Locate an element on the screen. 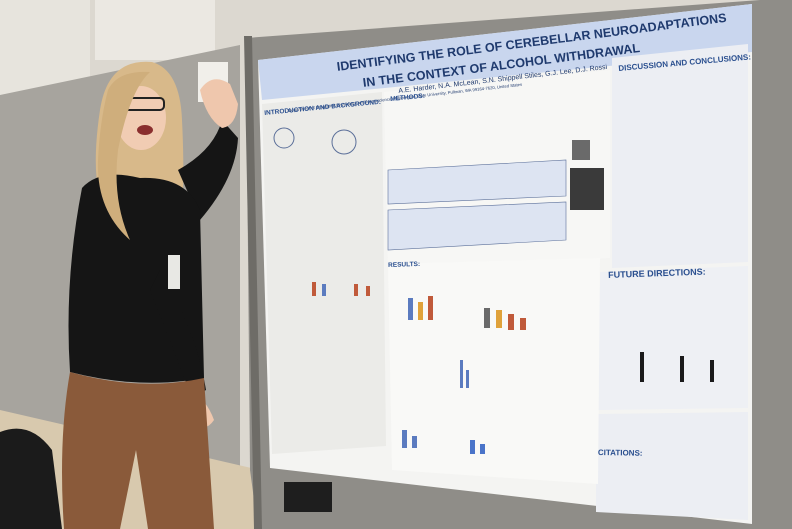 Image resolution: width=792 pixels, height=529 pixels. floor-bag is located at coordinates (31, 478).